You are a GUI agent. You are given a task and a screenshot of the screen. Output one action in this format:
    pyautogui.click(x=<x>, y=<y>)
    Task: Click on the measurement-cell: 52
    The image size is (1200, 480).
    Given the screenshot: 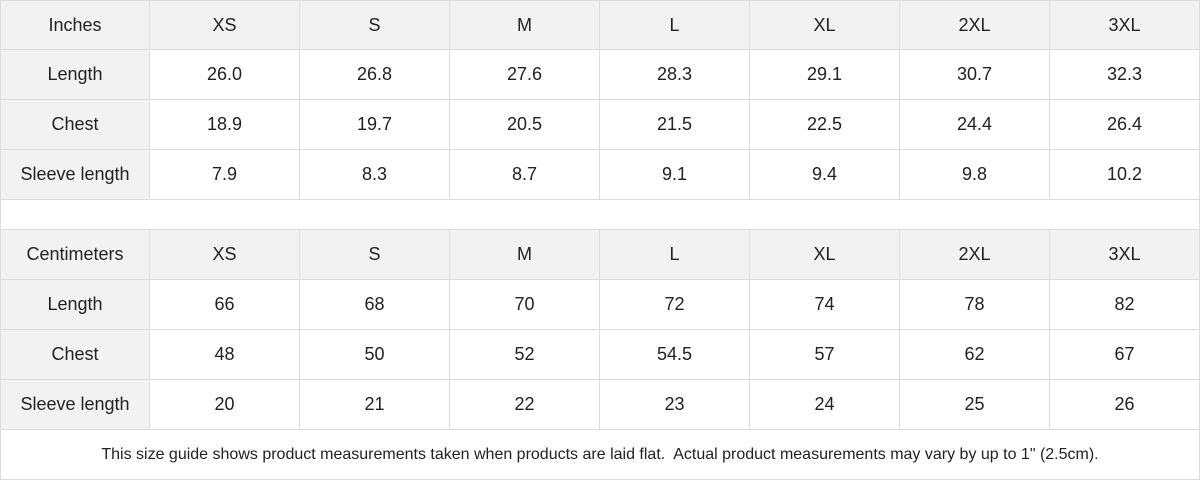 What is the action you would take?
    pyautogui.click(x=525, y=355)
    